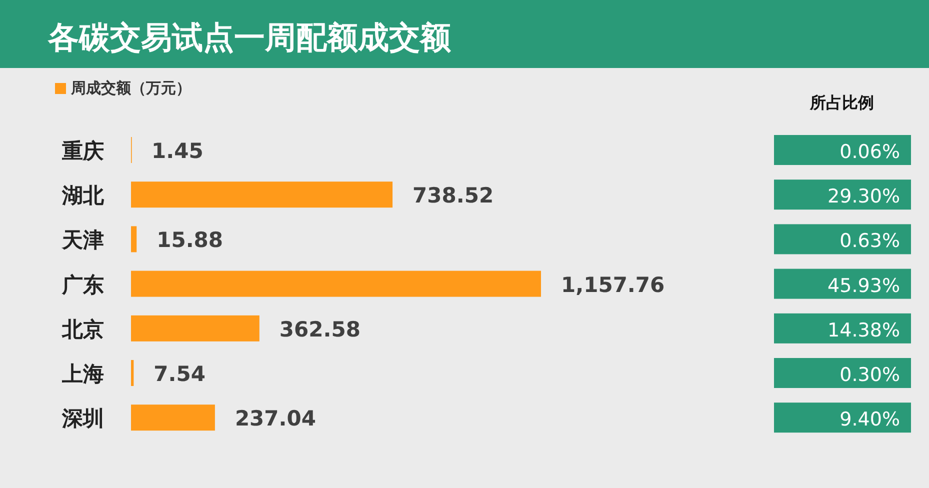  I want to click on data-label: 362.58, so click(319, 329).